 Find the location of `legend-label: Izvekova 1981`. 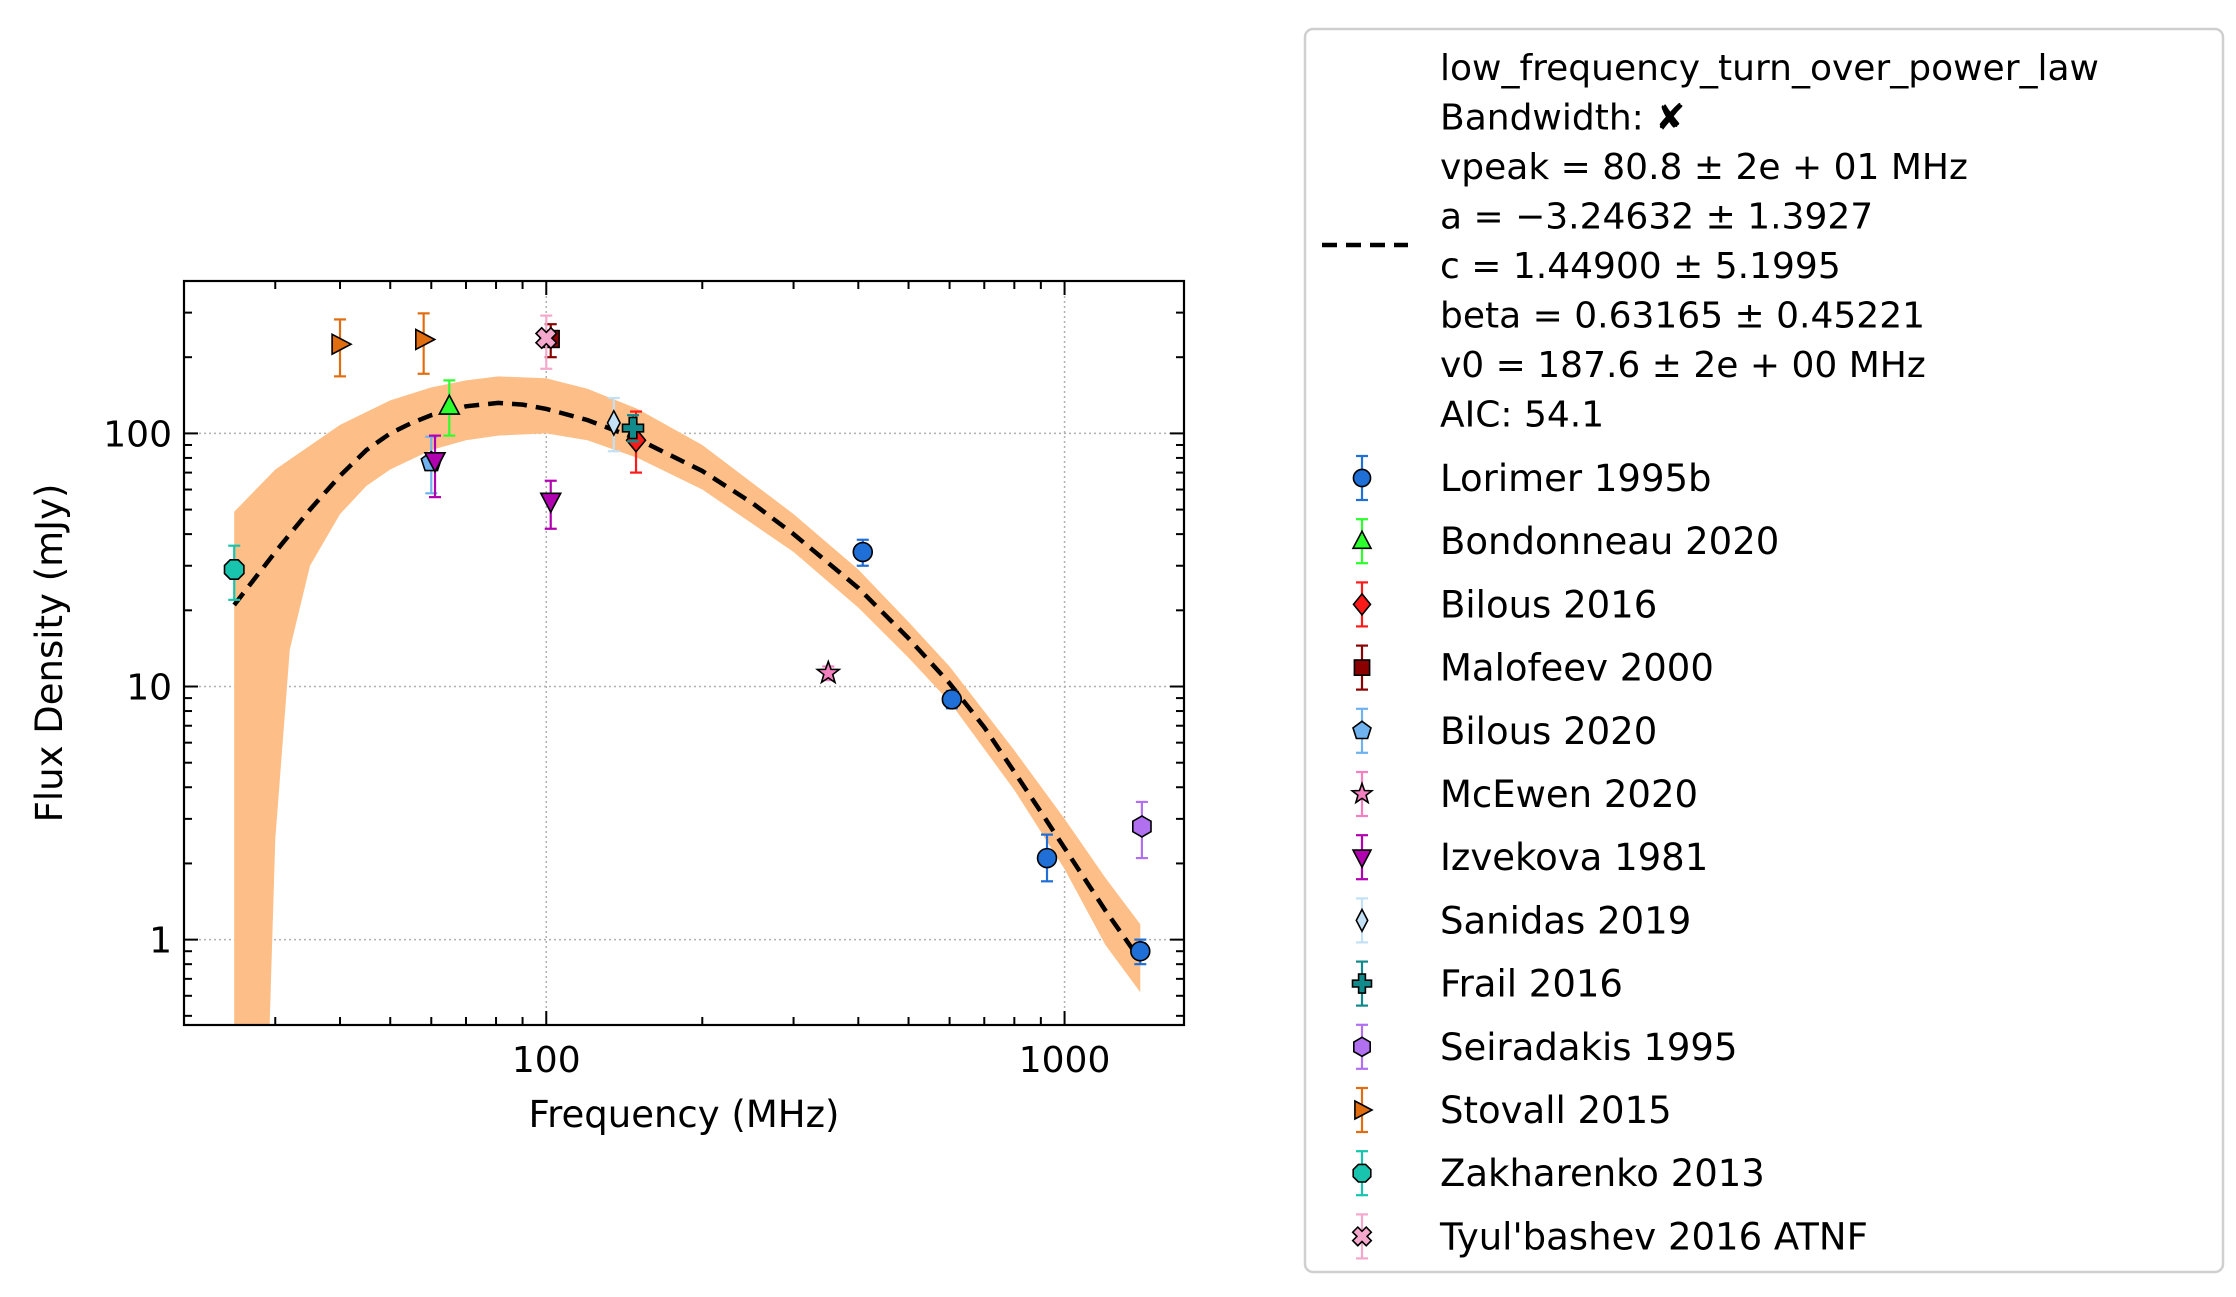

legend-label: Izvekova 1981 is located at coordinates (1574, 857).